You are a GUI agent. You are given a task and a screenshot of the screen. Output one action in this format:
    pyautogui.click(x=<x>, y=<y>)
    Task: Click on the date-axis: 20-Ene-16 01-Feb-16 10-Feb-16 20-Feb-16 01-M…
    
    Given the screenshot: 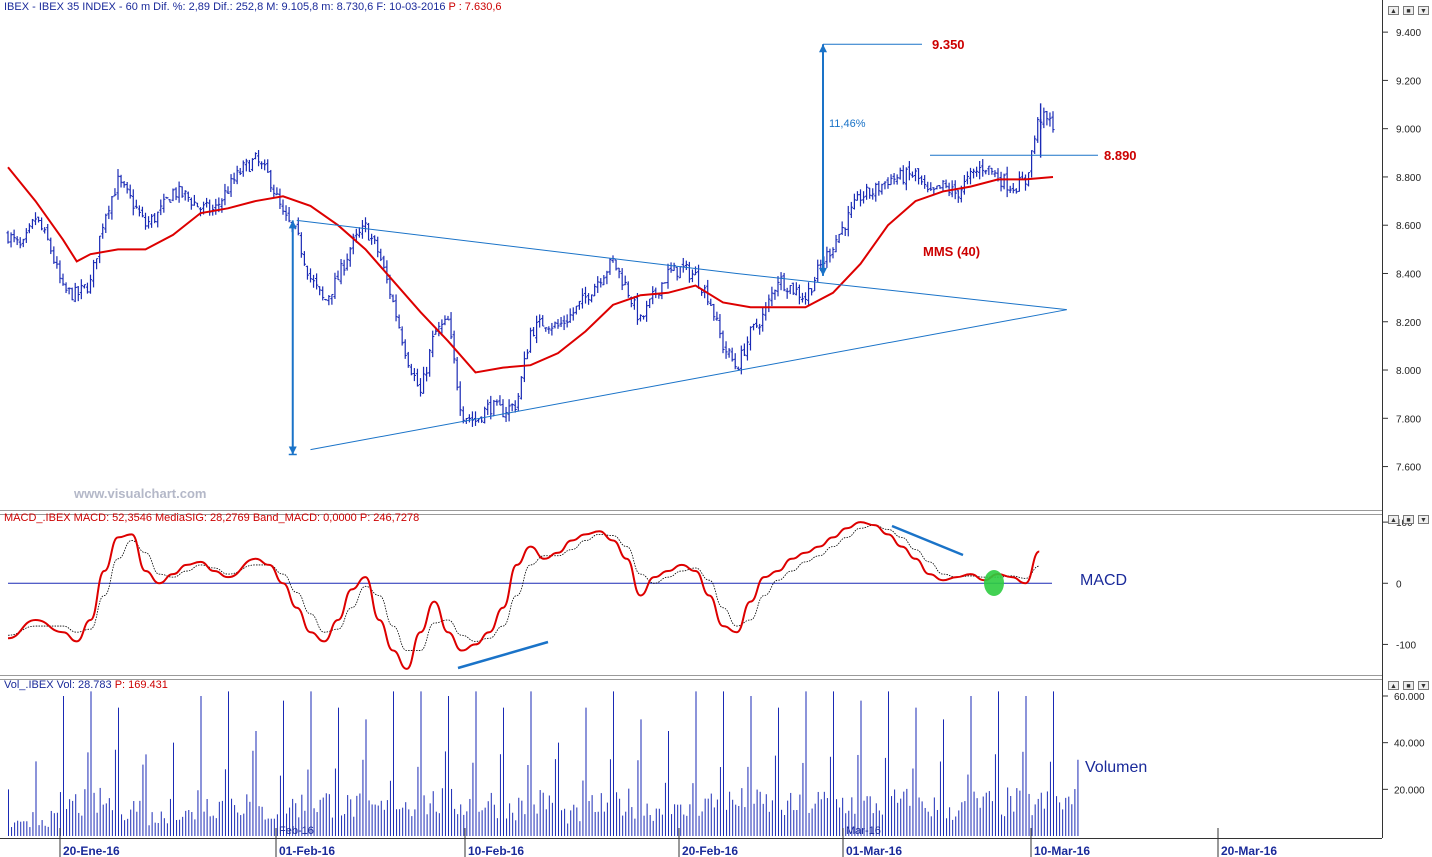 What is the action you would take?
    pyautogui.click(x=668, y=841)
    